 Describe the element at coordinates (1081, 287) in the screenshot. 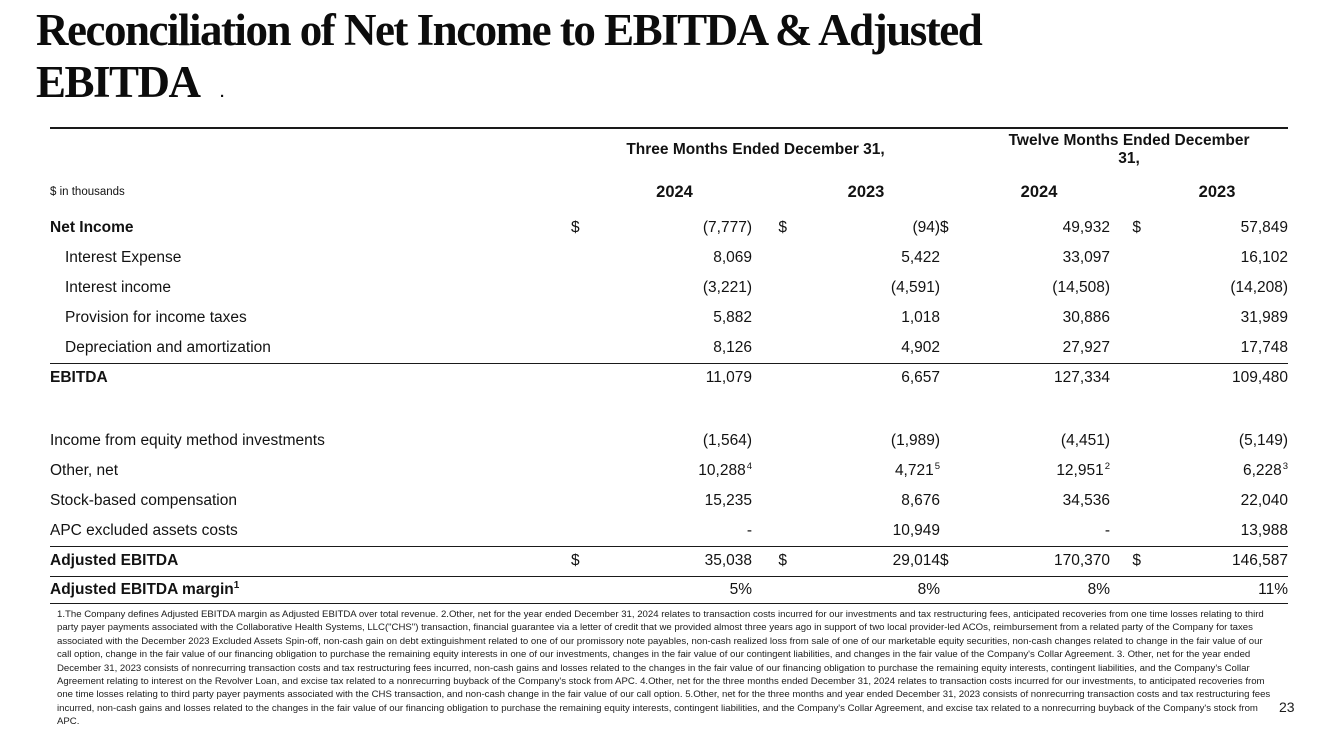

I see `value-cell: (14,508)` at that location.